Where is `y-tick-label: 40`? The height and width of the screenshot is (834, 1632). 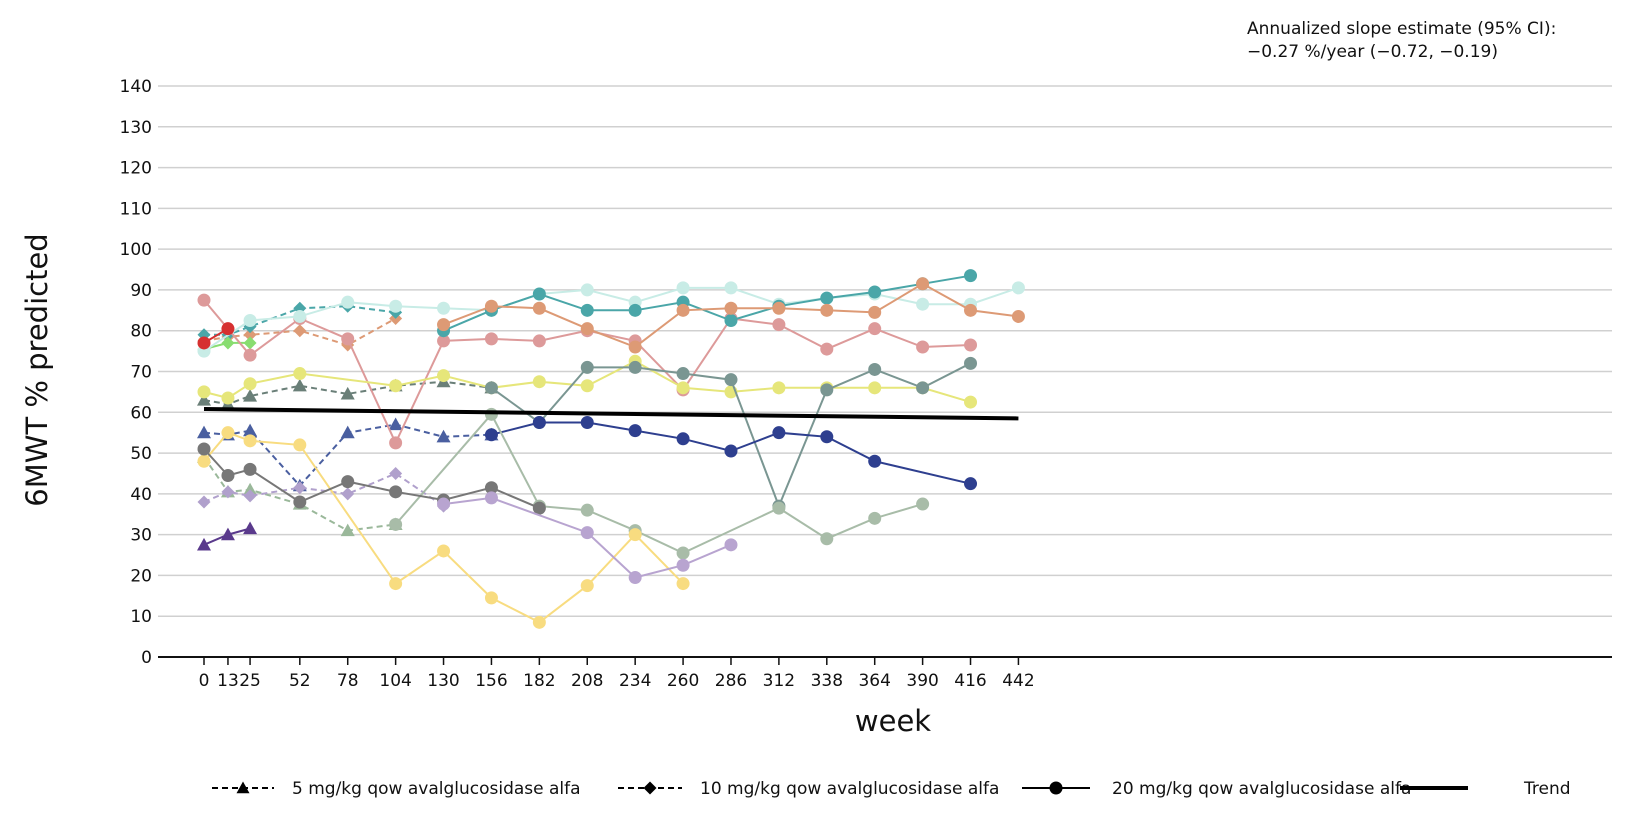
y-tick-label: 40 is located at coordinates (141, 495).